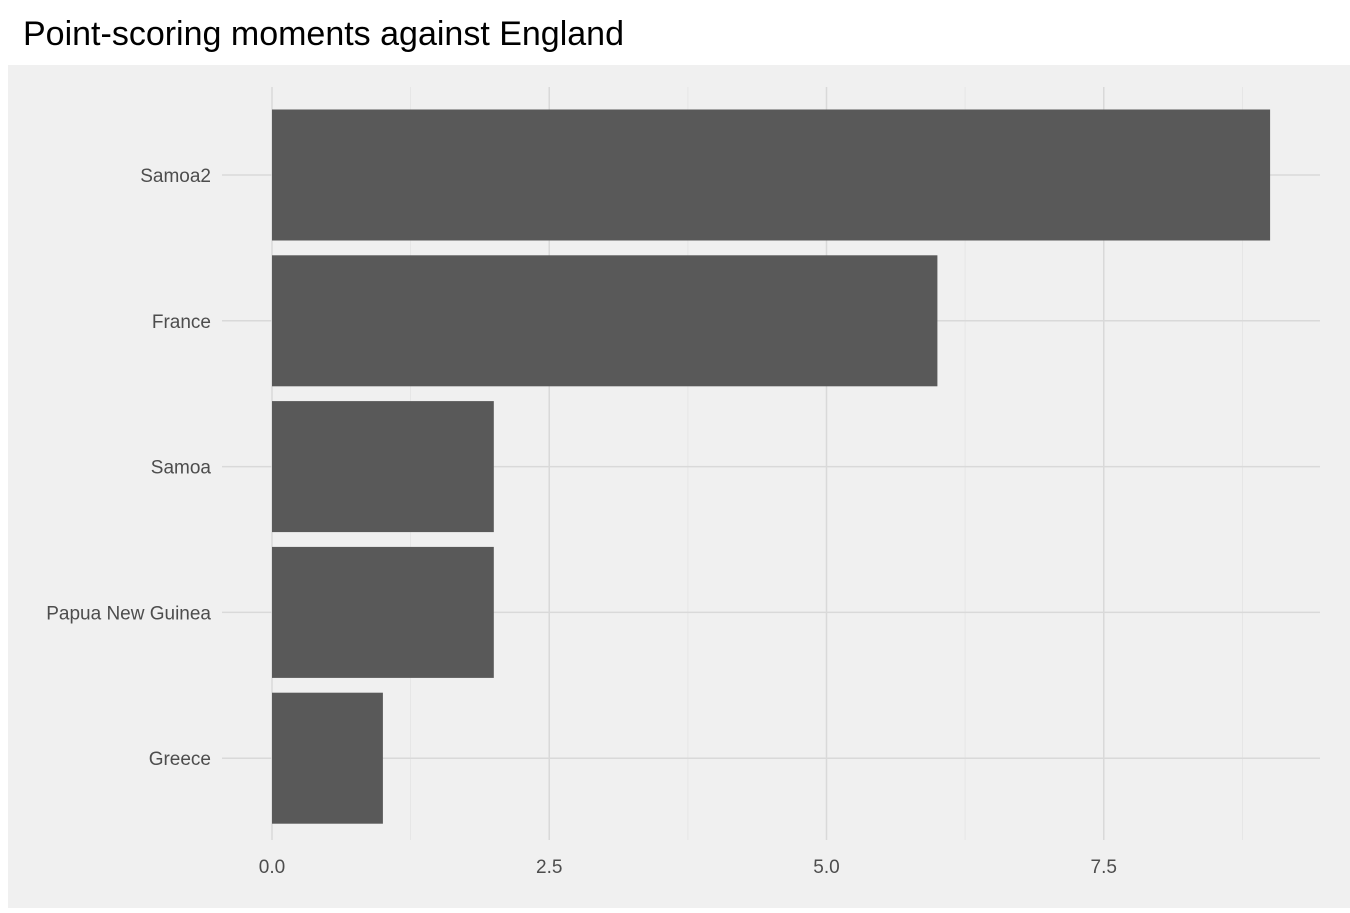  Describe the element at coordinates (826, 867) in the screenshot. I see `x-tick-label: 5.0` at that location.